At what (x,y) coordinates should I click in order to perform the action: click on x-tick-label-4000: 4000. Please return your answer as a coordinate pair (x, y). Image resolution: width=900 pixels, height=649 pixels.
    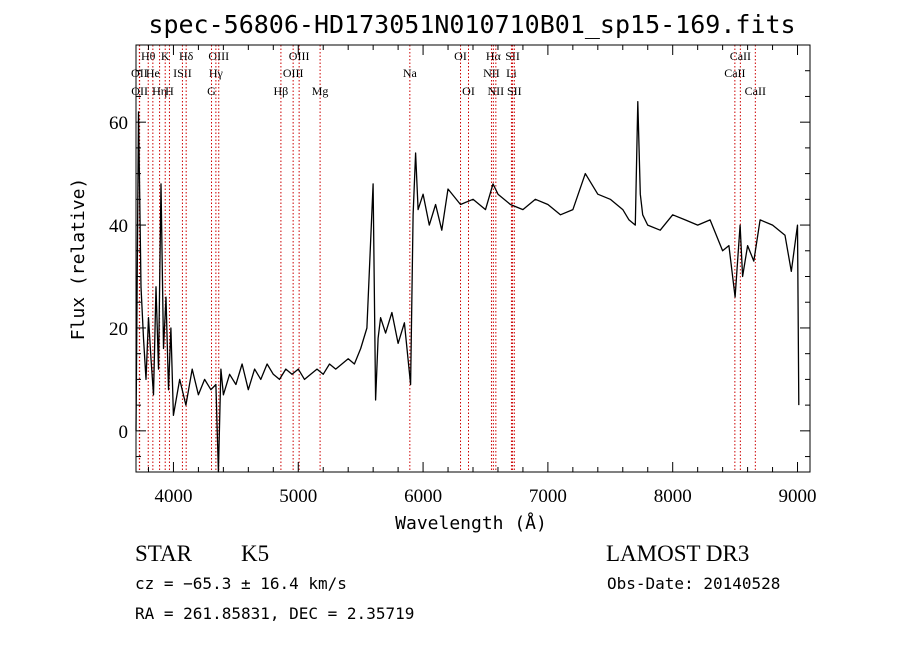
    Looking at the image, I should click on (173, 496).